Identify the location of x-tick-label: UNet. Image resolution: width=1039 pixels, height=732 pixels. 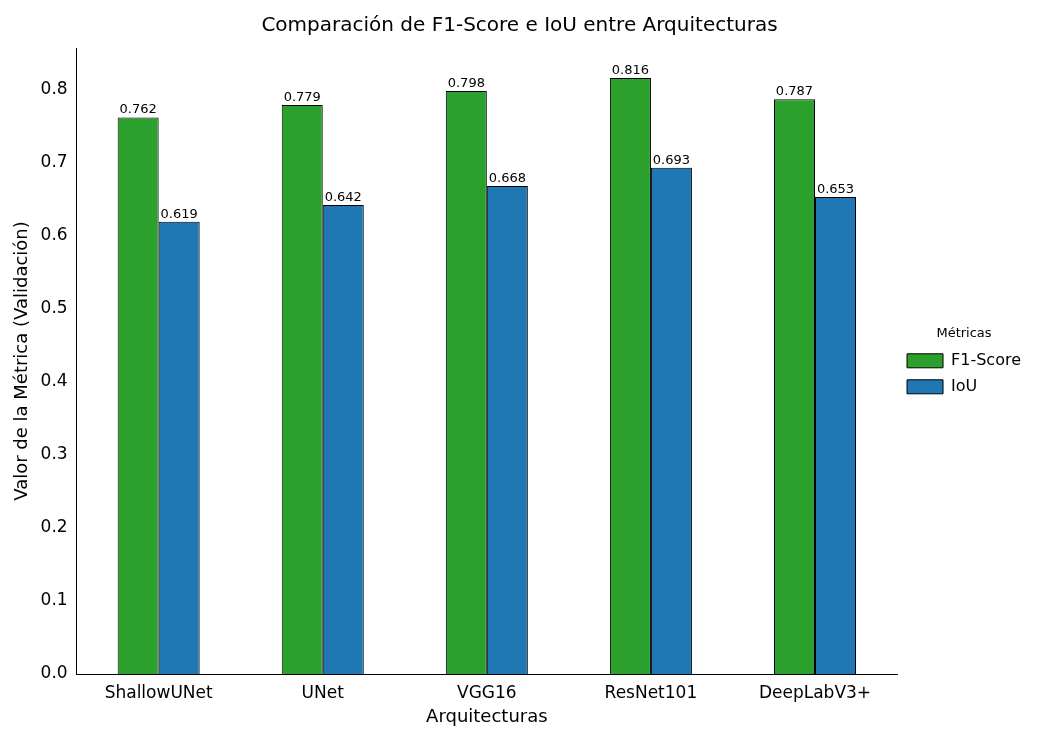
(323, 691).